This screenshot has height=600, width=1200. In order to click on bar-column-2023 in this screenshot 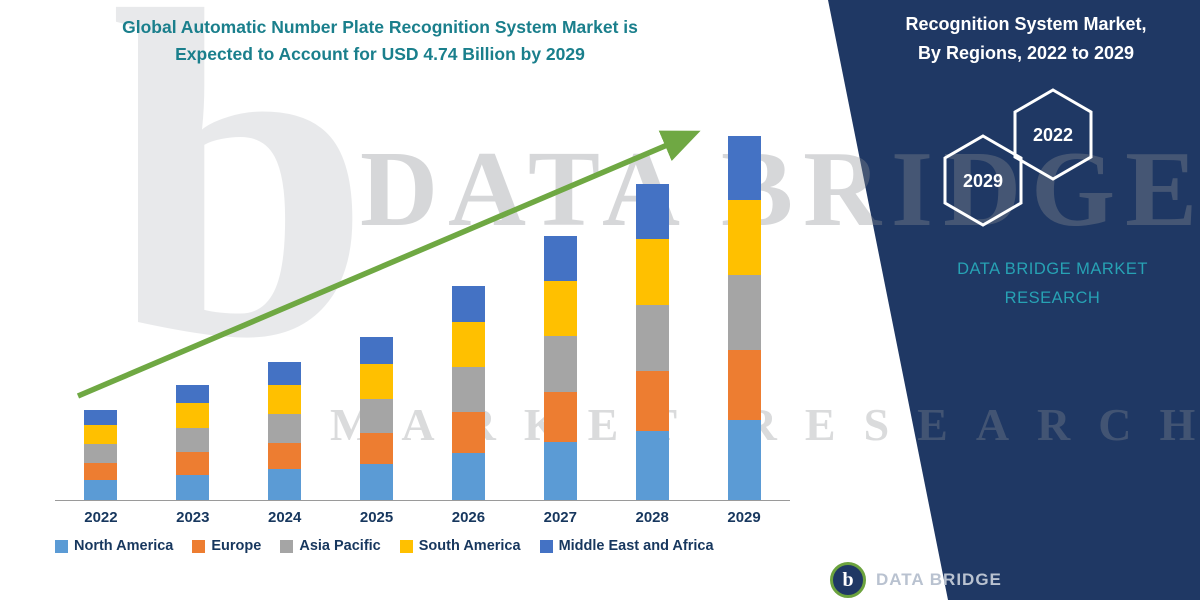, I will do `click(193, 318)`.